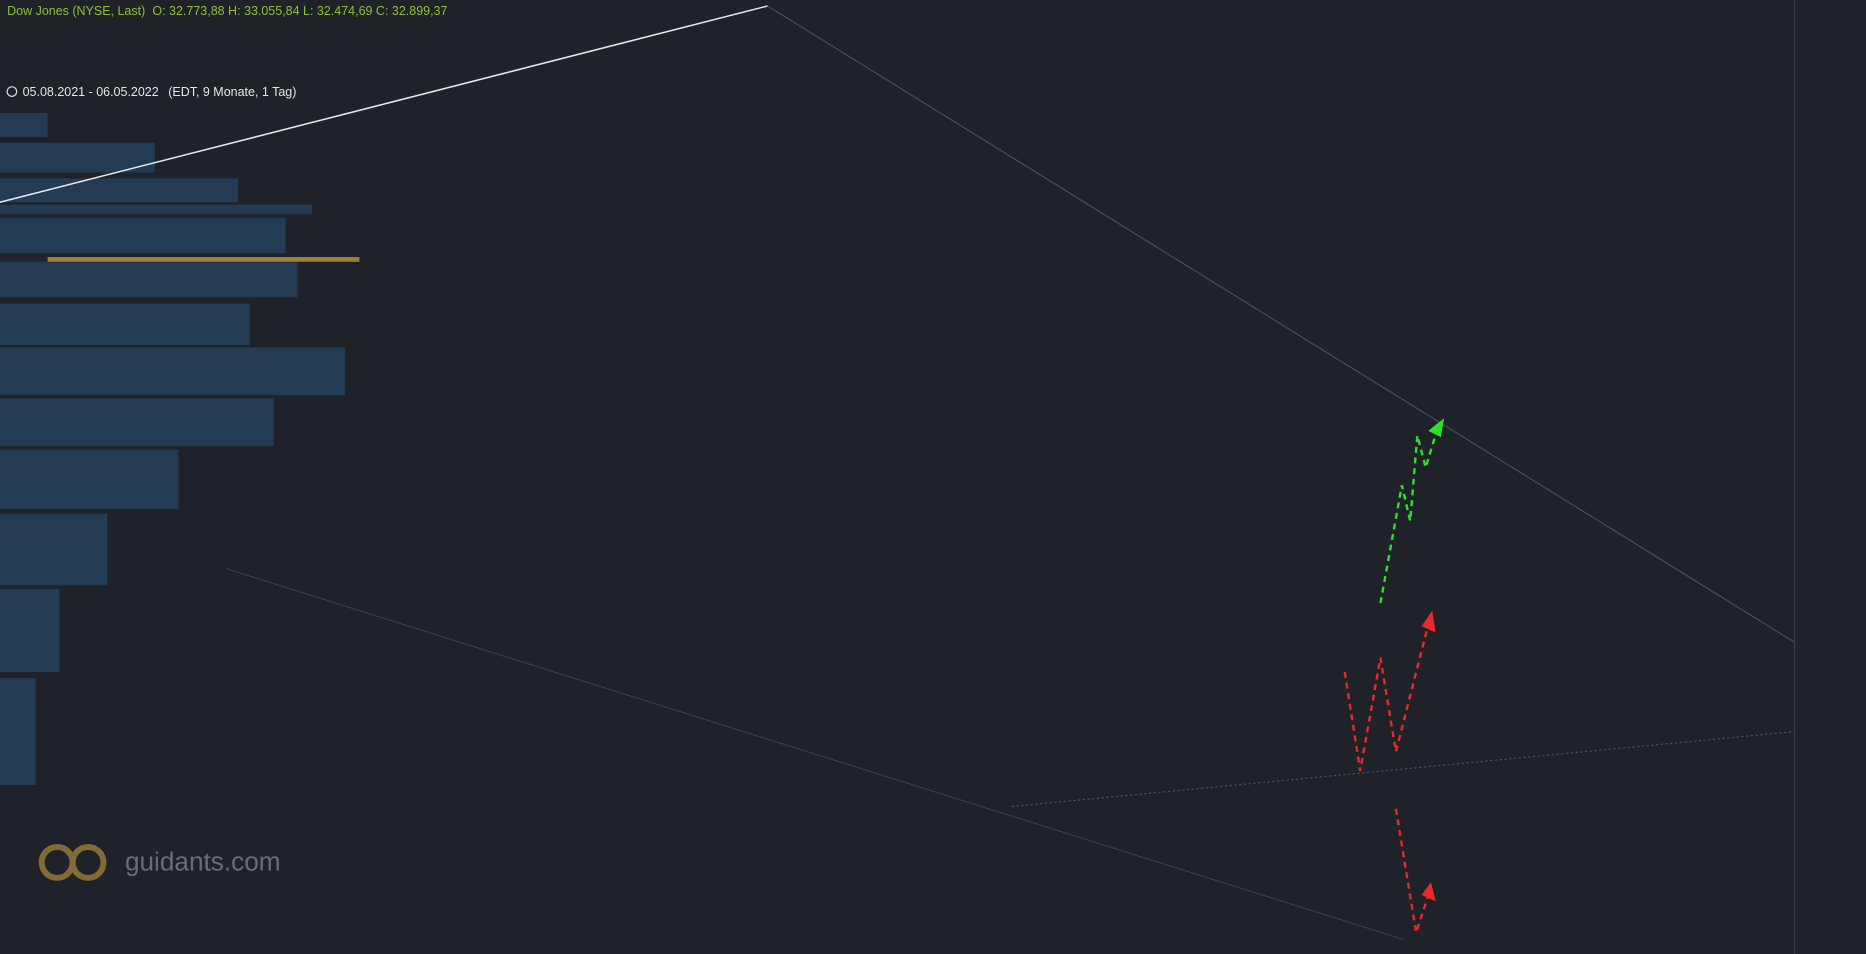 The height and width of the screenshot is (954, 1866). Describe the element at coordinates (1394, 675) in the screenshot. I see `forecast-arrows` at that location.